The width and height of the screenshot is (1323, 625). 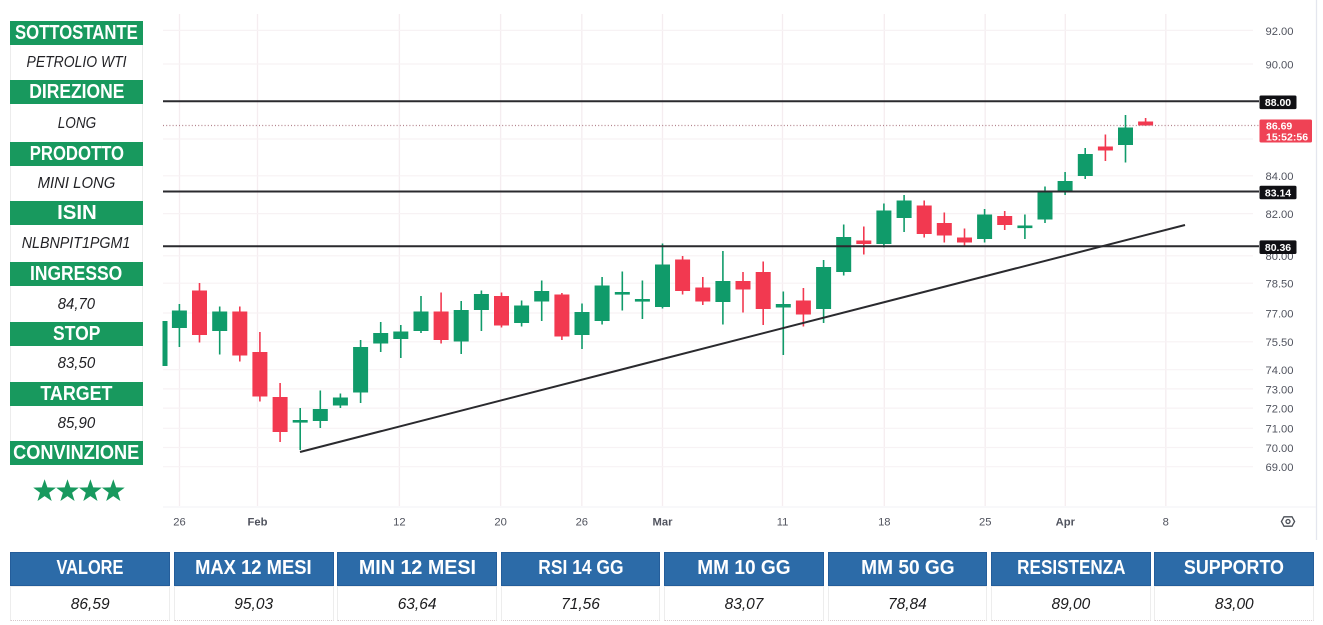 I want to click on svg-text: 84.00, so click(x=1280, y=177).